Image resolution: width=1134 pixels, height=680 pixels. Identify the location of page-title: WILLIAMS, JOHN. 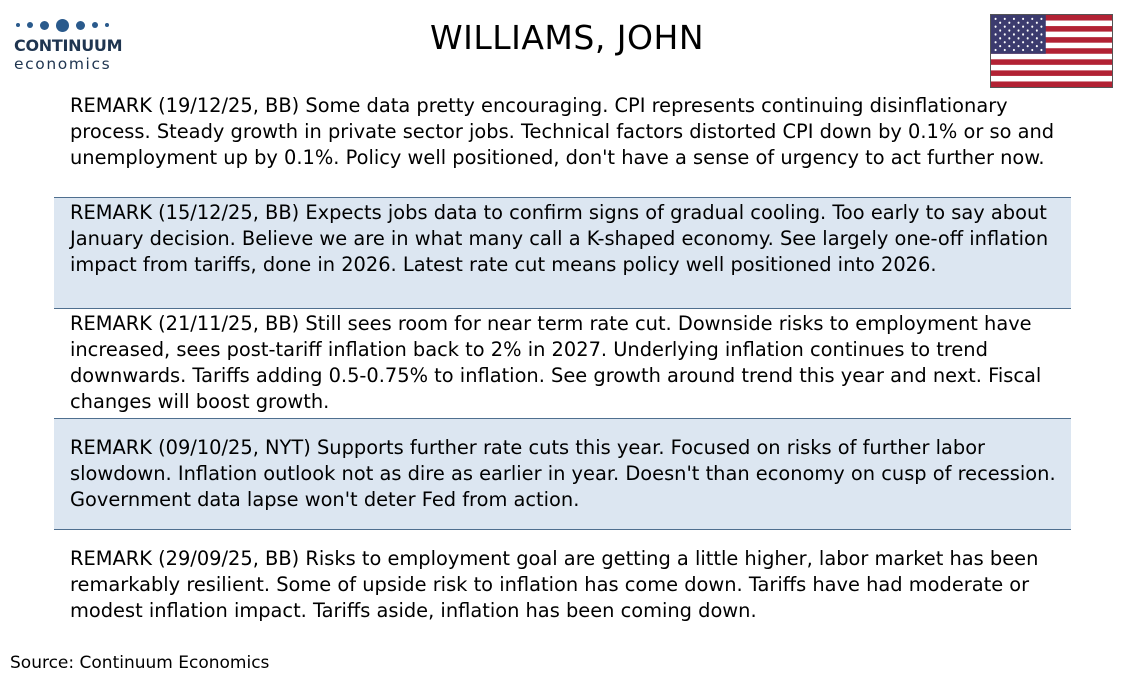
(567, 37).